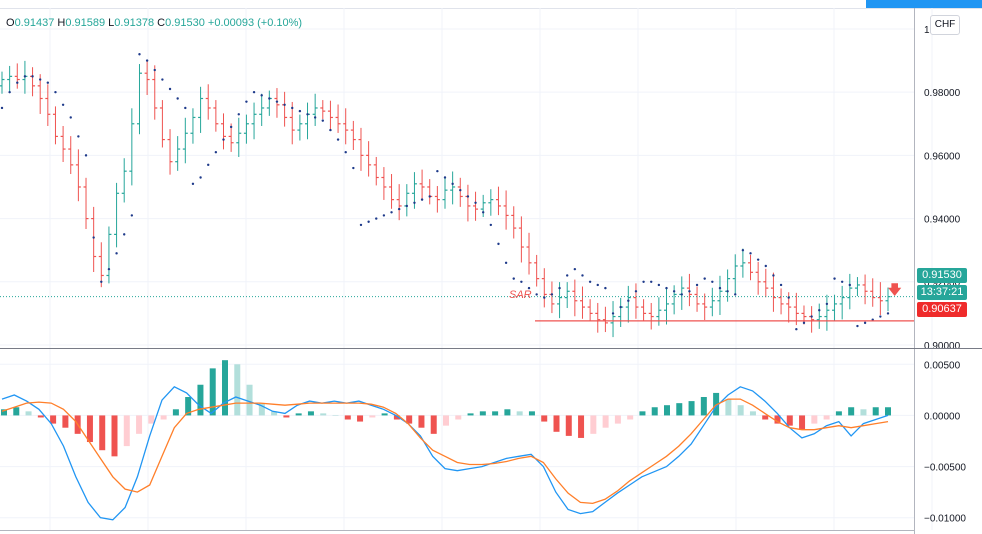 The height and width of the screenshot is (534, 982). I want to click on countdown-tag: 13:37:21, so click(942, 292).